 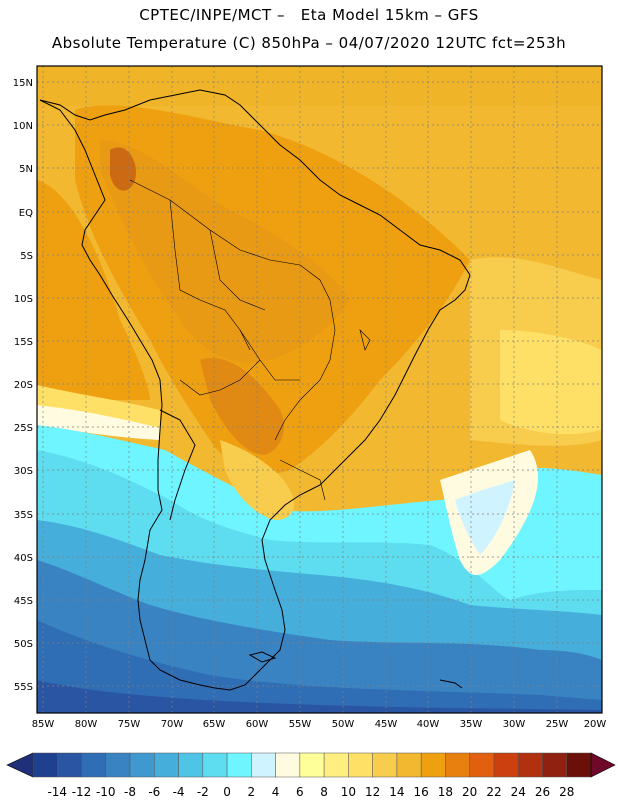 I want to click on colorbar-label: 28, so click(x=566, y=792).